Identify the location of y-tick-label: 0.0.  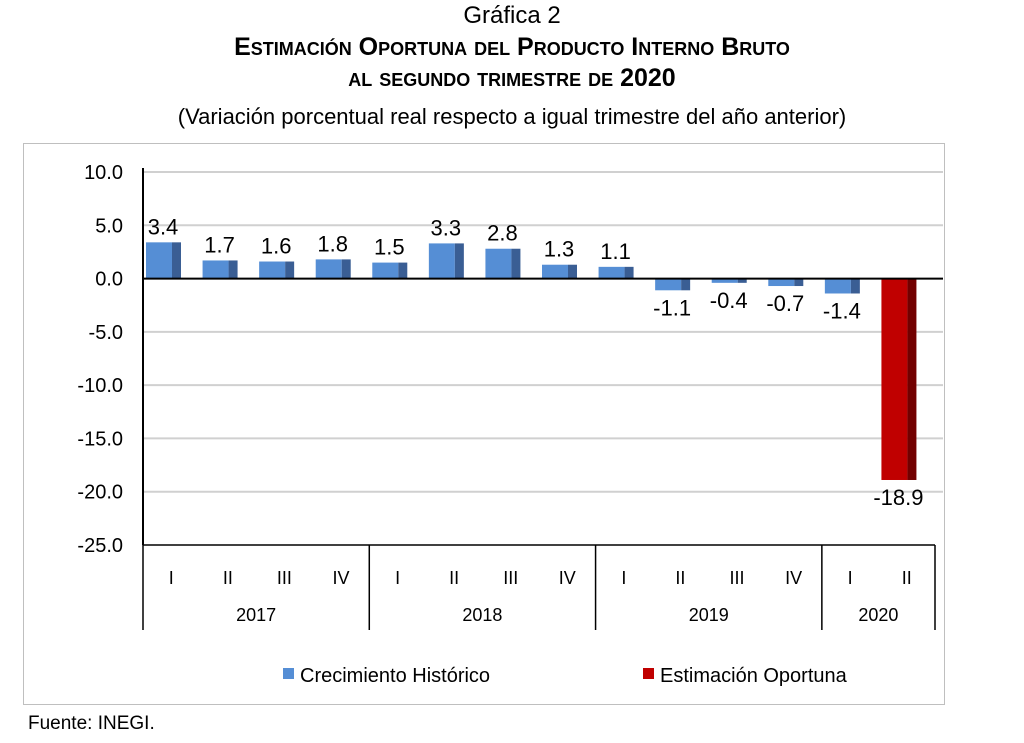
(109, 280).